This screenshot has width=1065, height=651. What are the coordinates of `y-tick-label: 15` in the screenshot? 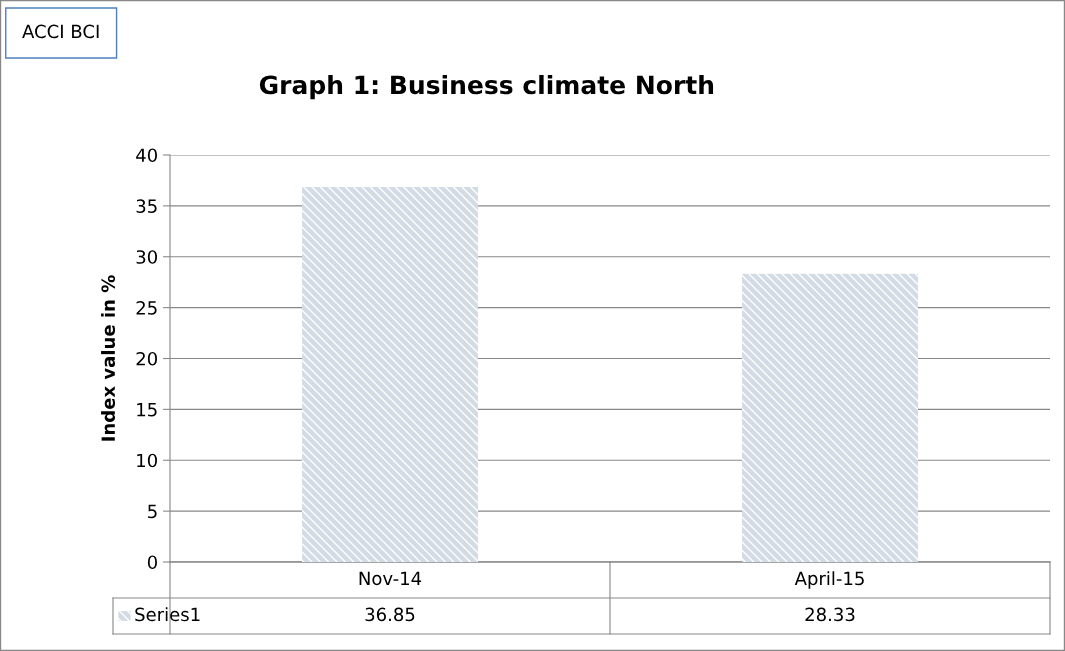 It's located at (147, 410).